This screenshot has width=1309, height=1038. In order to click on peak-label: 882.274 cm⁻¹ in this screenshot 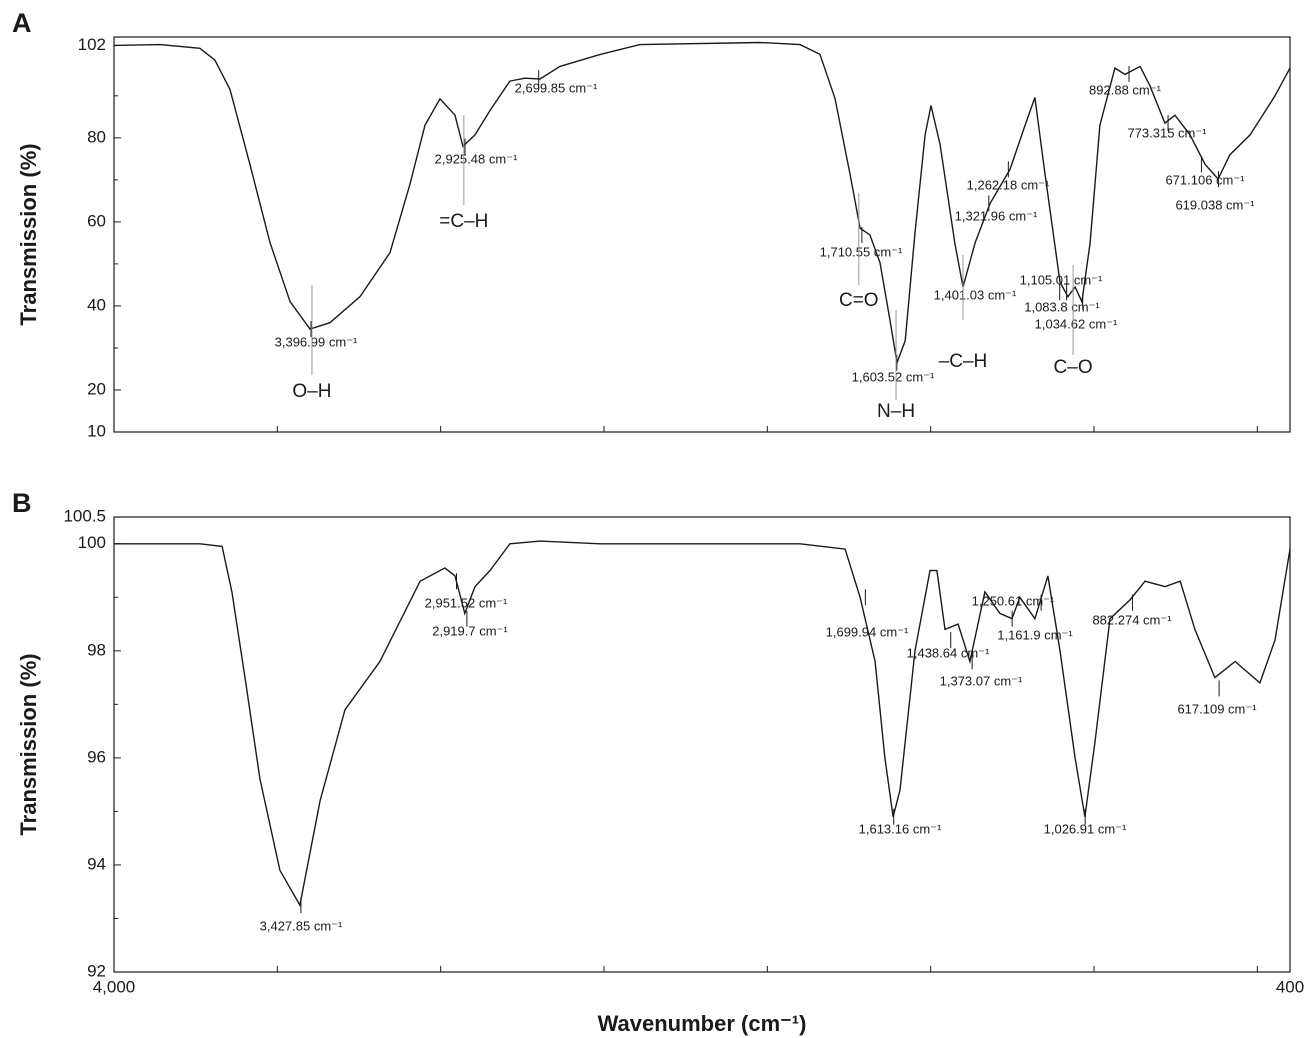, I will do `click(1132, 619)`.